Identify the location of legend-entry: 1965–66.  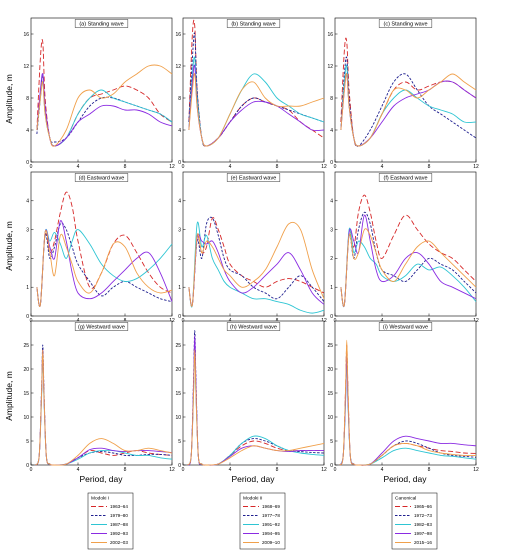
(423, 506).